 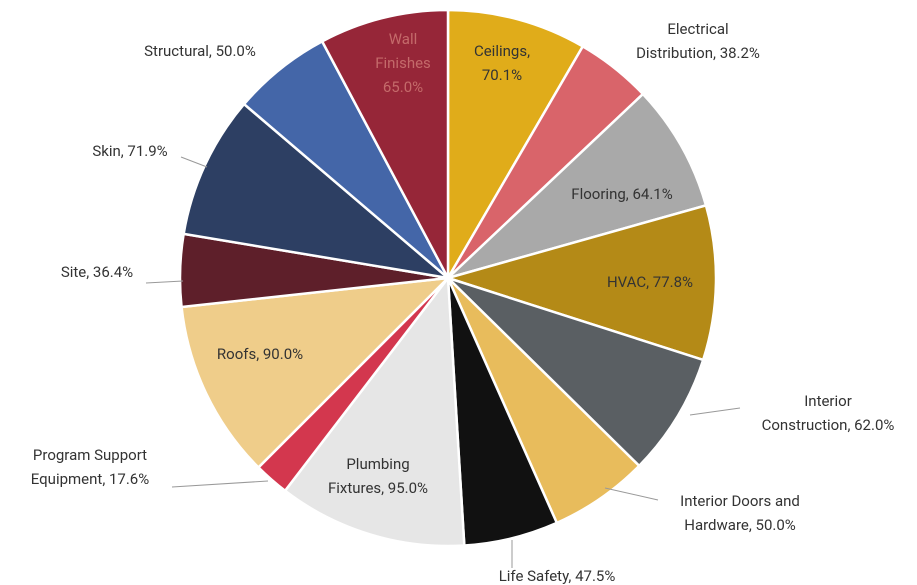 What do you see at coordinates (129, 151) in the screenshot?
I see `data-label: Skin, 71.9%` at bounding box center [129, 151].